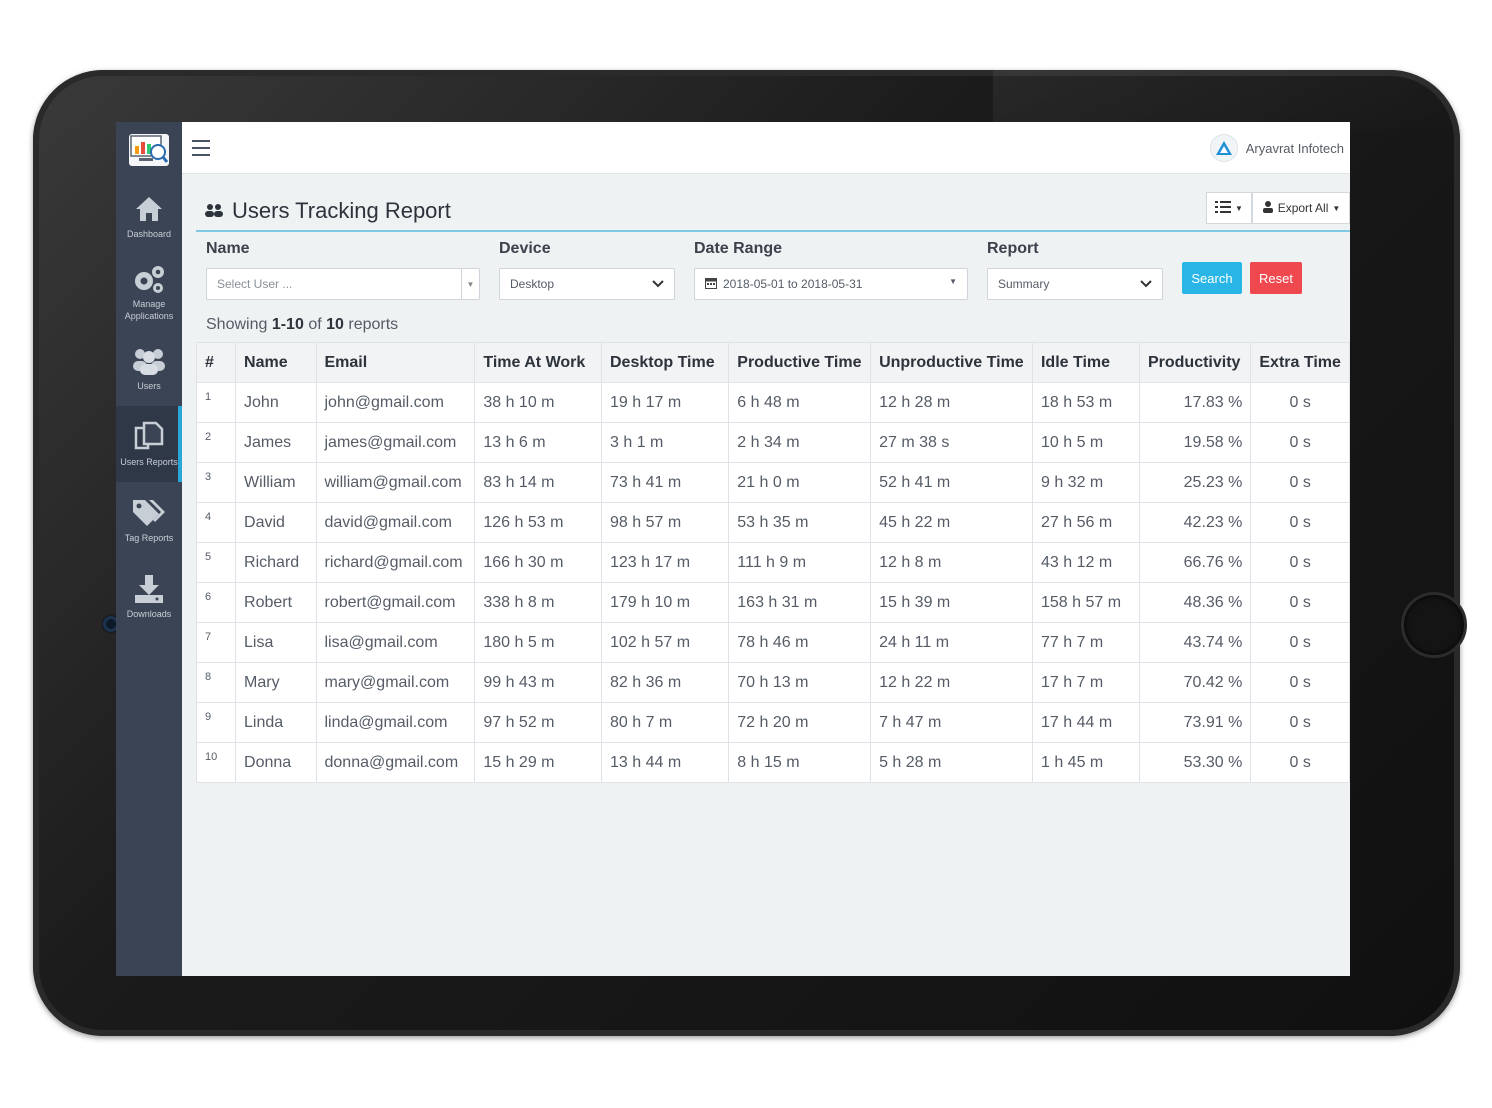  Describe the element at coordinates (800, 722) in the screenshot. I see `table-cell: 72 h 20 m` at that location.